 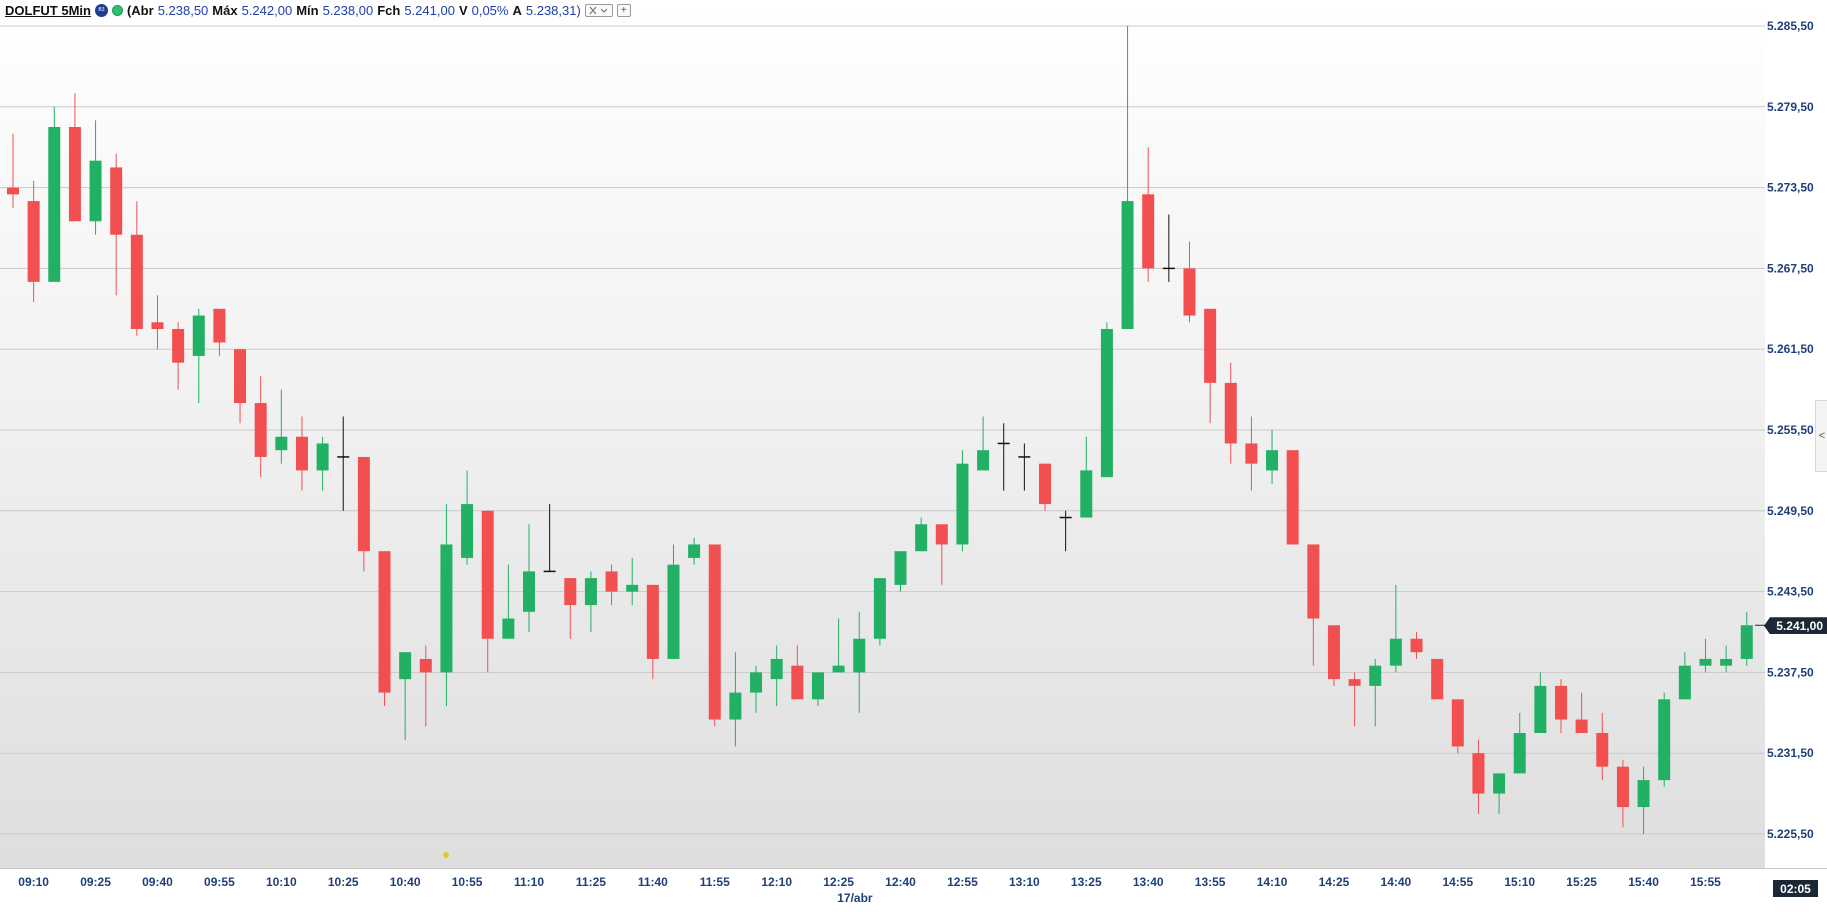 I want to click on average-value: 5.238,31), so click(x=553, y=10).